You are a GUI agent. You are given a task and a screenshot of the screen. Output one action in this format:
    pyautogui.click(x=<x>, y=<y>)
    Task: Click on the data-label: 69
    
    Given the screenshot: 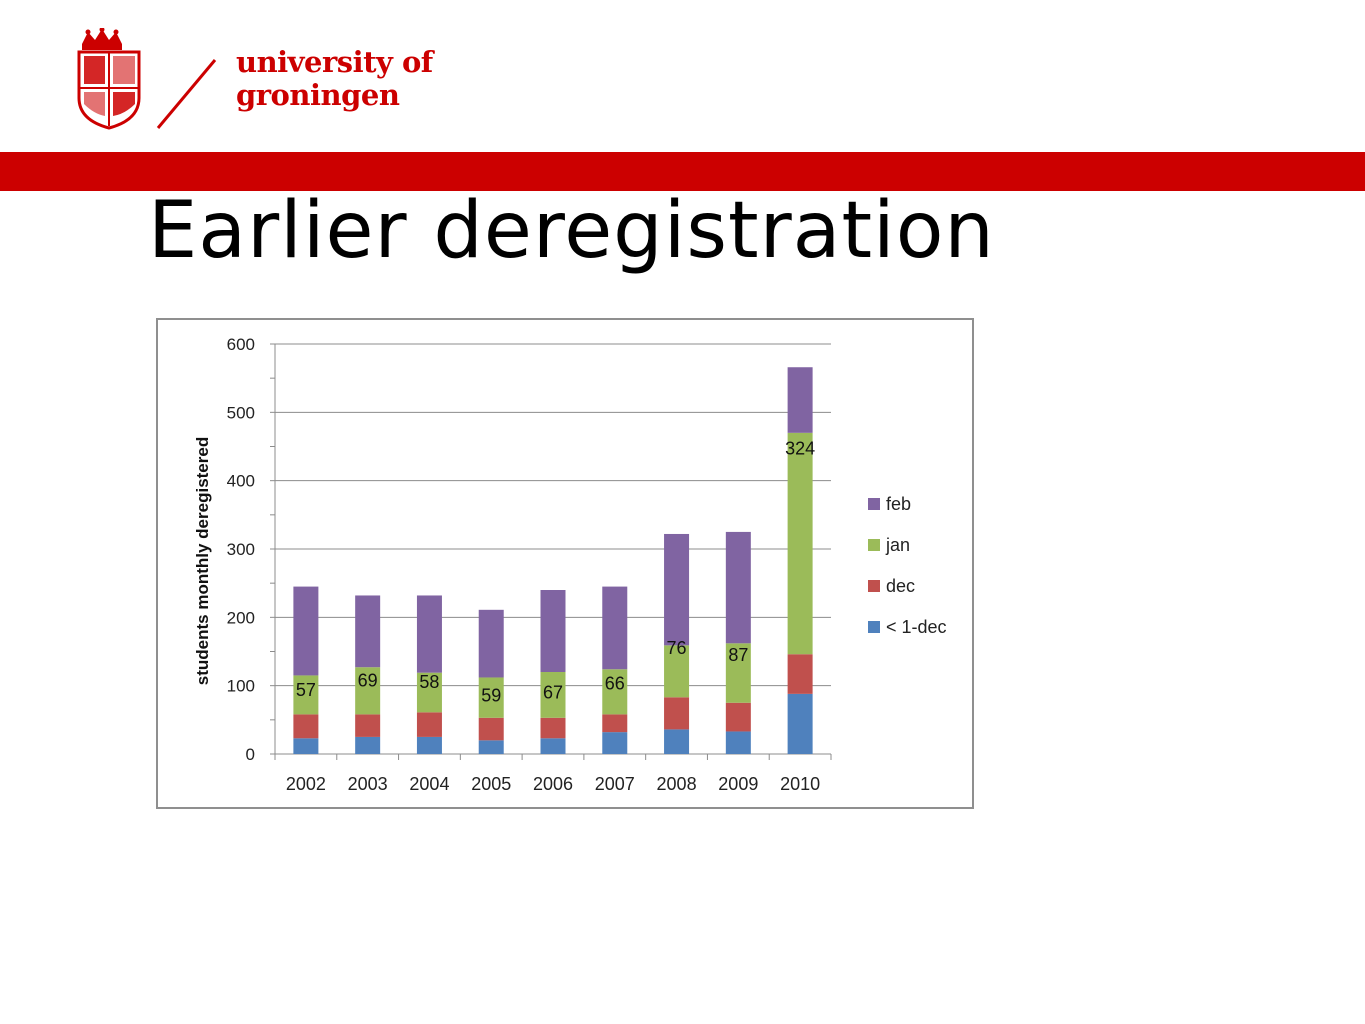 What is the action you would take?
    pyautogui.click(x=368, y=680)
    